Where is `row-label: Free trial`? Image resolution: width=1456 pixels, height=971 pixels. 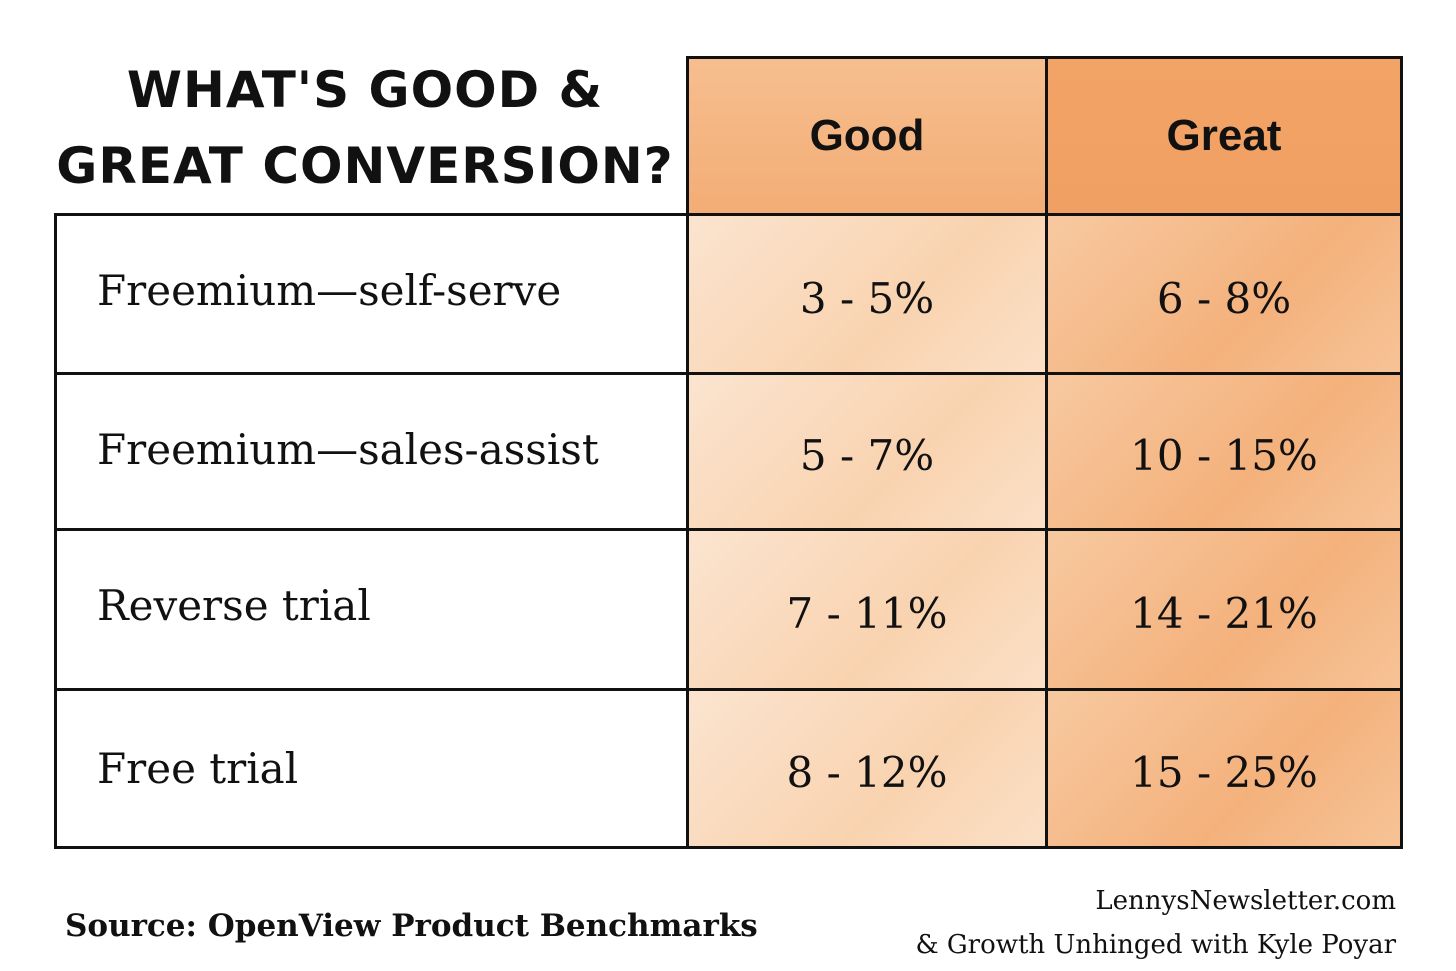
row-label: Free trial is located at coordinates (371, 768).